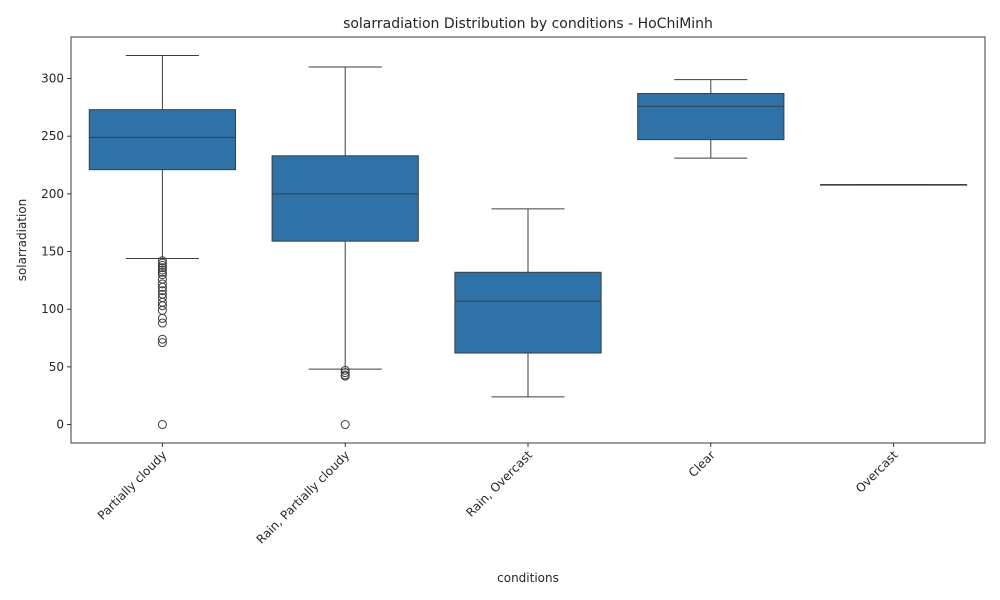 The width and height of the screenshot is (1000, 600). I want to click on x-tick-label: Clear, so click(702, 464).